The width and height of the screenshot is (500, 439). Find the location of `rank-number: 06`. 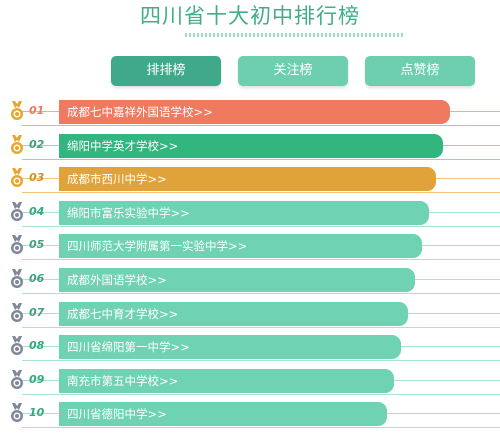

rank-number: 06 is located at coordinates (37, 278).